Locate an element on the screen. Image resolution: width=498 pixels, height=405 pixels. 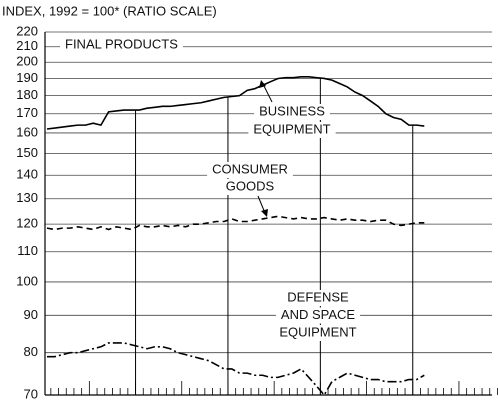
arrowhead is located at coordinates (264, 213).